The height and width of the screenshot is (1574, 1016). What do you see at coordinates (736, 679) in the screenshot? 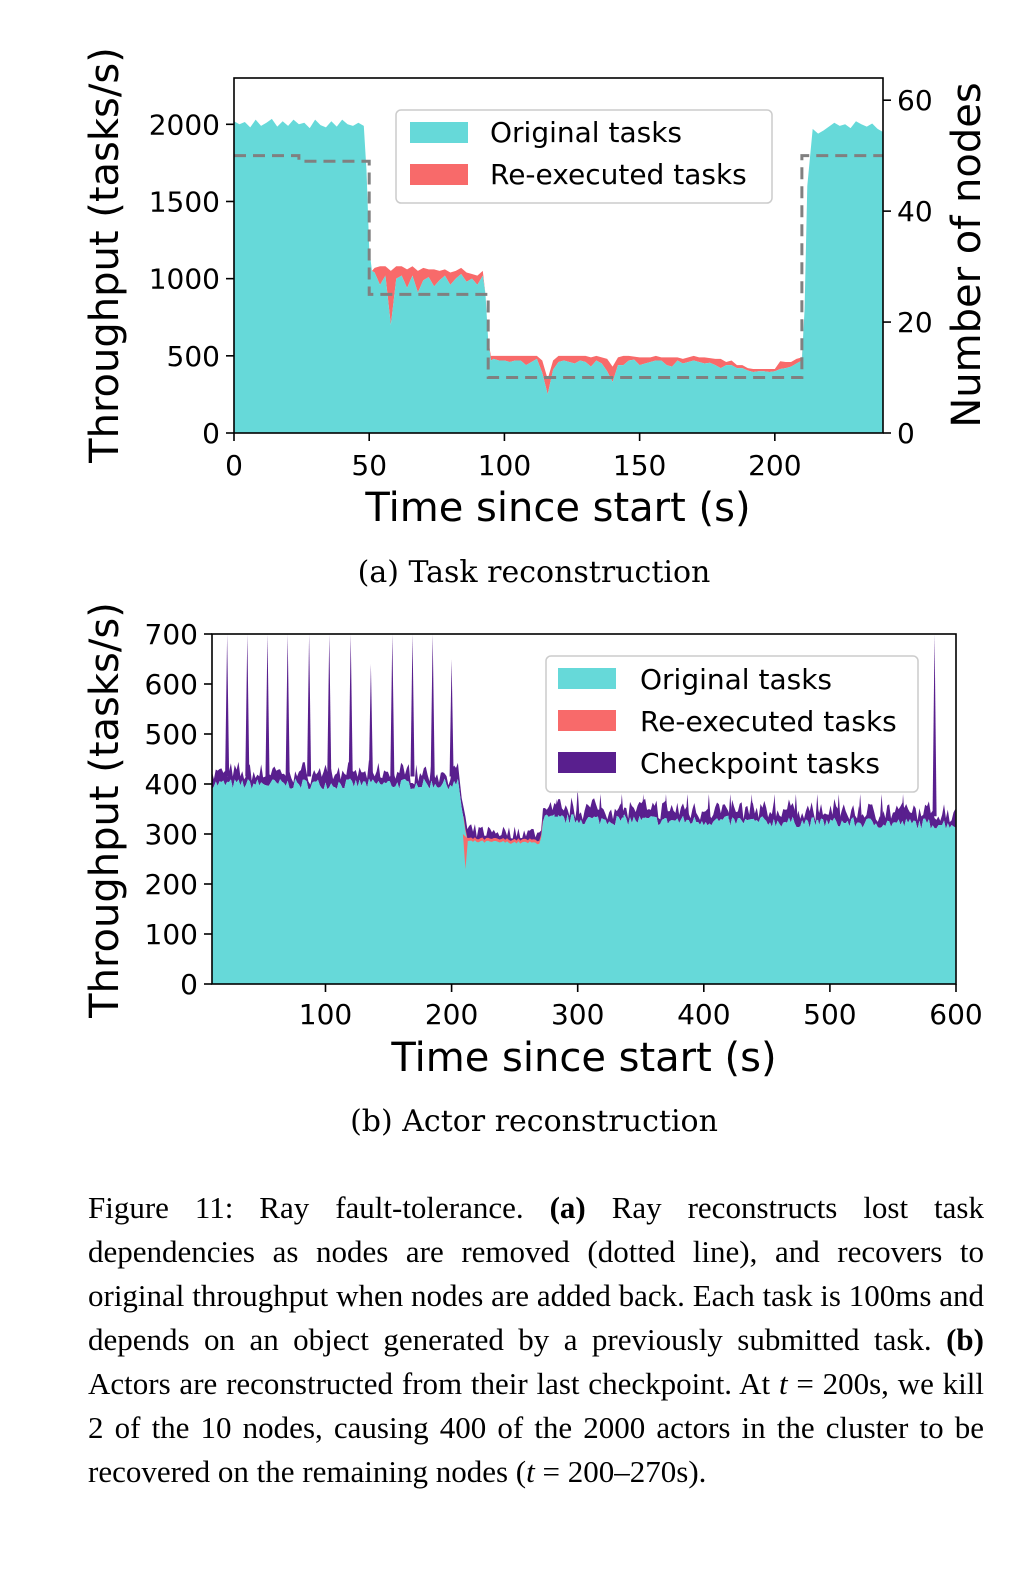
I see `legend-b-label-original: Original tasks` at bounding box center [736, 679].